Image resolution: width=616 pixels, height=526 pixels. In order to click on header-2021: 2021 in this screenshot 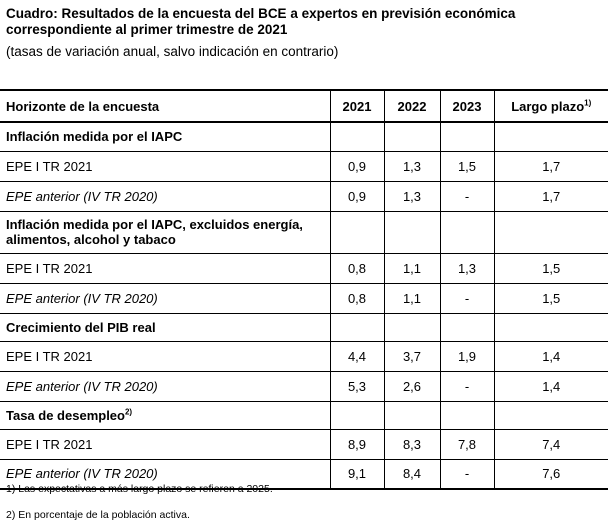, I will do `click(356, 106)`.